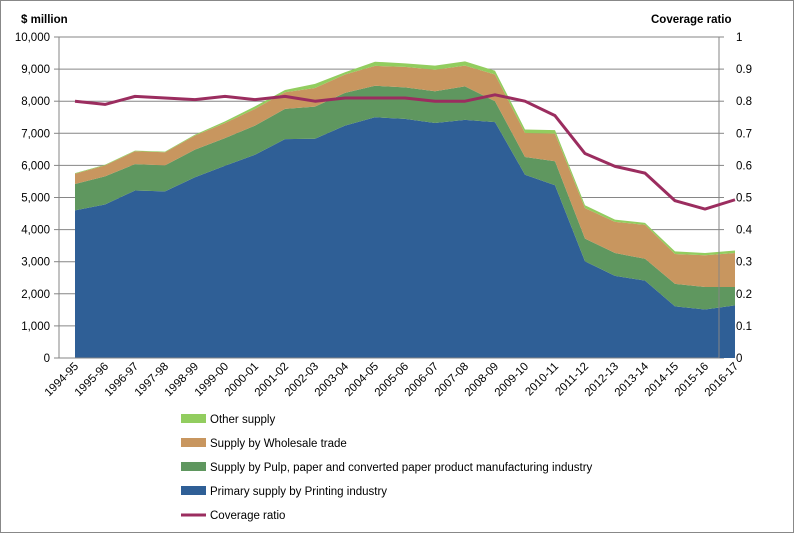 The image size is (794, 533). What do you see at coordinates (35, 199) in the screenshot?
I see `y-tick-label: 5,000` at bounding box center [35, 199].